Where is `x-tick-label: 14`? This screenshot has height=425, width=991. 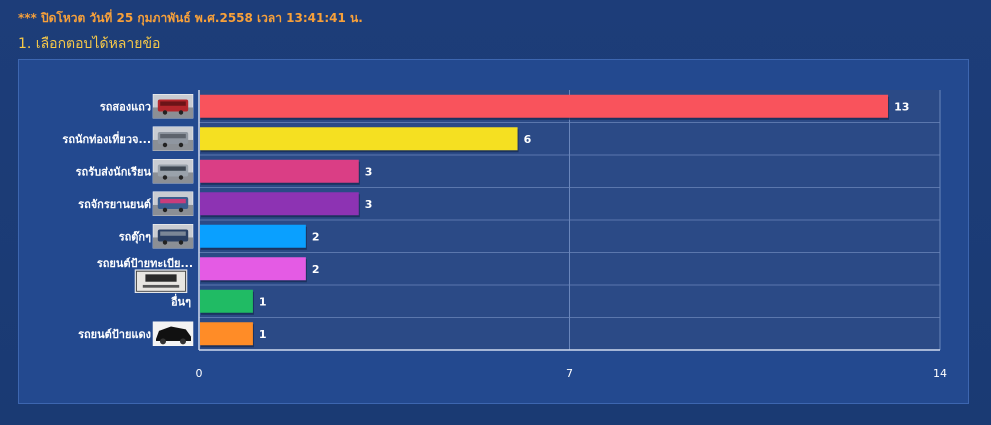 x-tick-label: 14 is located at coordinates (940, 373).